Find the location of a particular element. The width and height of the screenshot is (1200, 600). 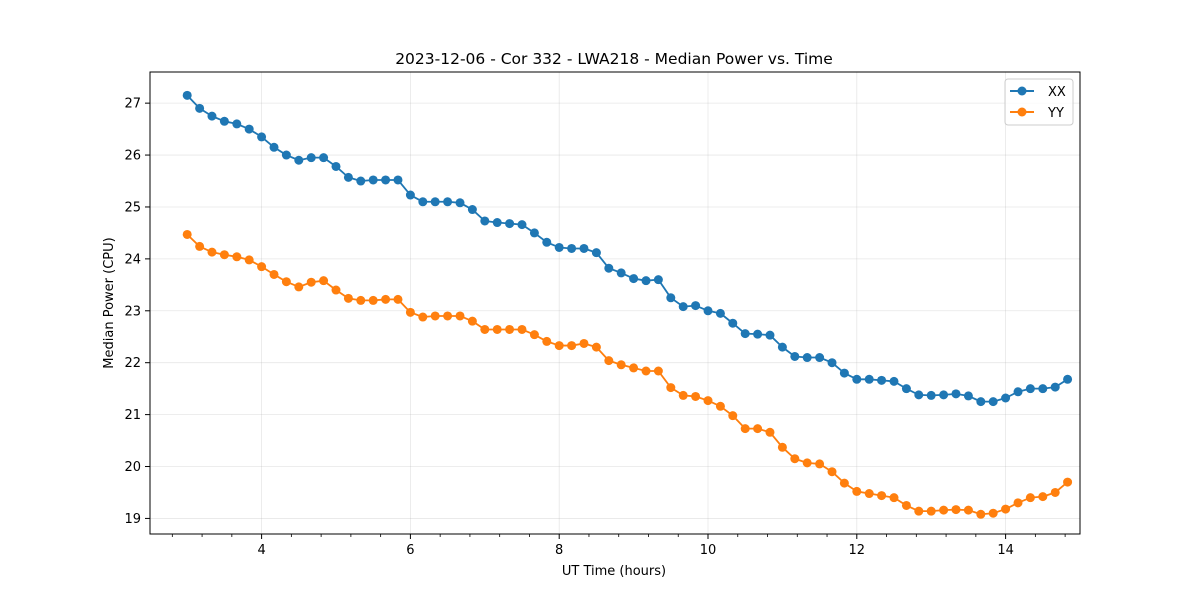

x-tick-label: 8 is located at coordinates (559, 550).